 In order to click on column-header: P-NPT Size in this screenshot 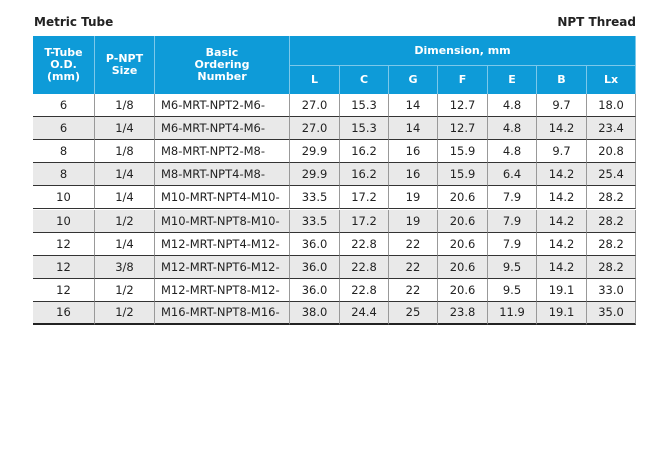, I will do `click(125, 65)`.